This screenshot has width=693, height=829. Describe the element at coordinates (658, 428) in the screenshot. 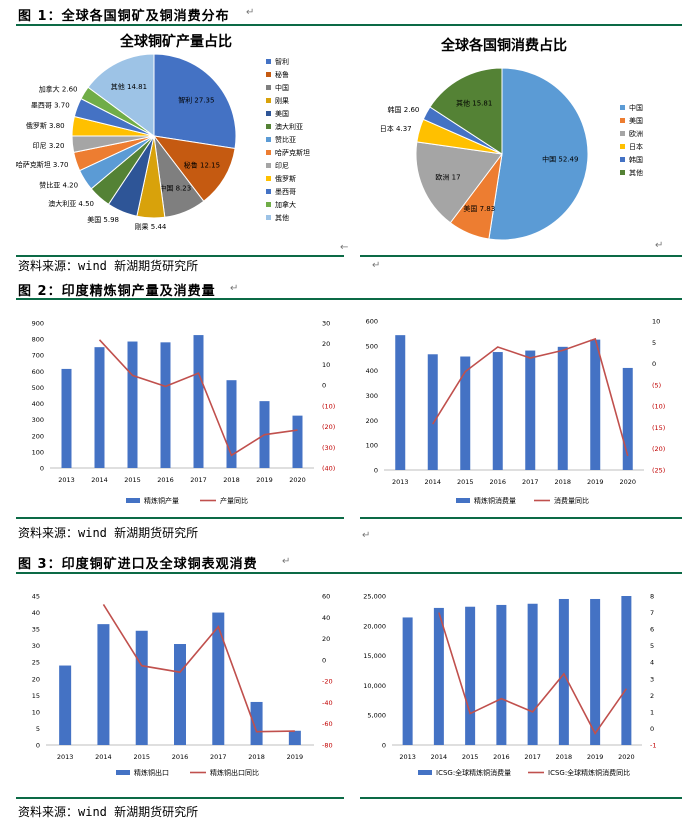

I see `y2-axis-tick-label: (15)` at that location.